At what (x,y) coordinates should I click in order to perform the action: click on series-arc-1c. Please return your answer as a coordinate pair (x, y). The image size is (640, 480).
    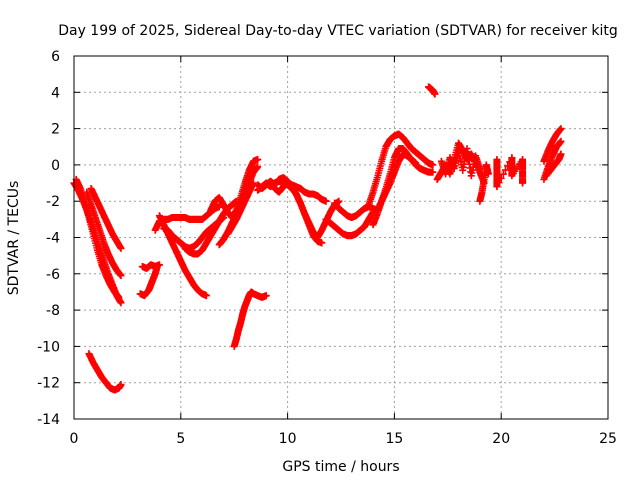
    Looking at the image, I should click on (104, 234).